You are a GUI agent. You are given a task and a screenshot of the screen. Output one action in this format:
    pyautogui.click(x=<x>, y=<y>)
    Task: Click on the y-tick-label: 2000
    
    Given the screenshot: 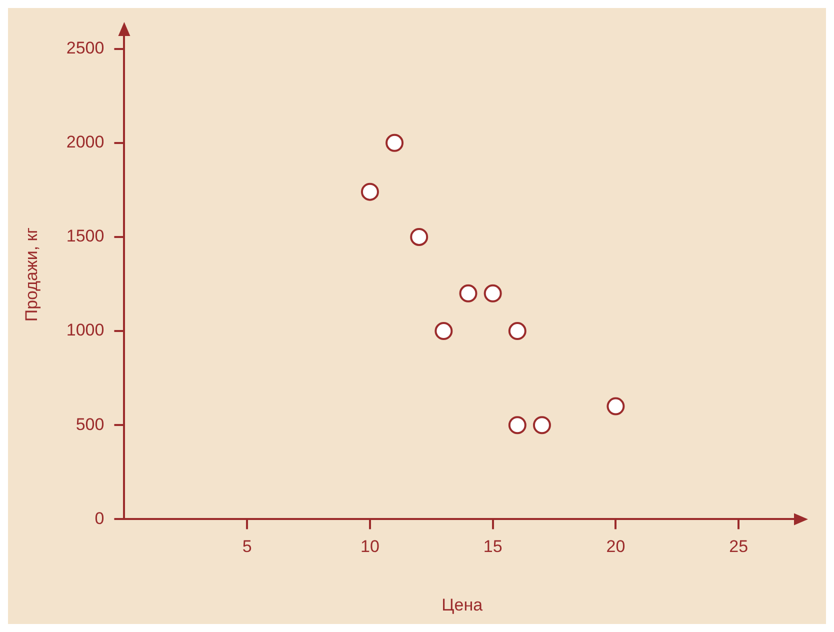 What is the action you would take?
    pyautogui.click(x=85, y=142)
    